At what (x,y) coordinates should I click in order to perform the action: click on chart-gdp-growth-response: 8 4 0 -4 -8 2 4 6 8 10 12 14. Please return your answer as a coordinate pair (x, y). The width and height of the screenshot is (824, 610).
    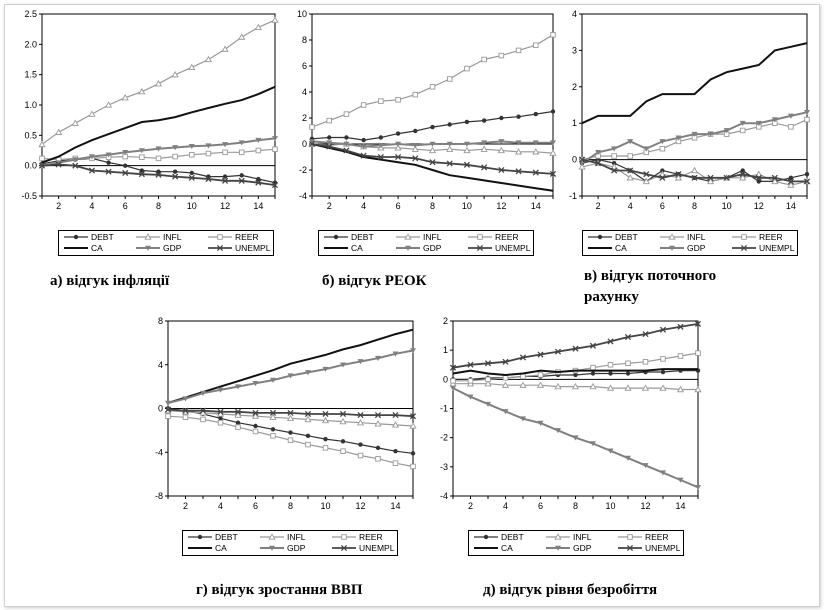
    Looking at the image, I should click on (286, 413).